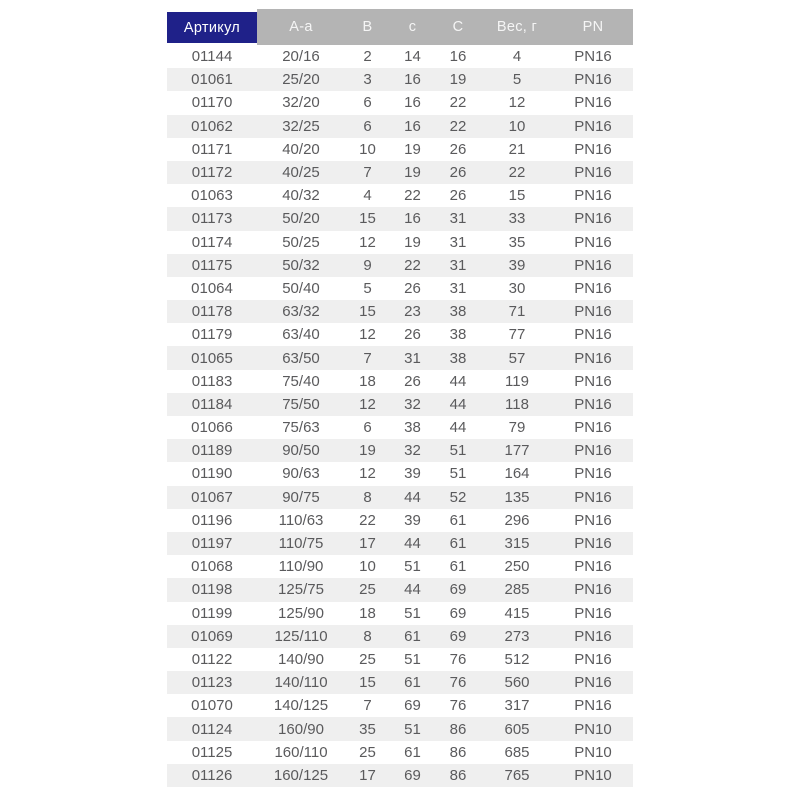 Image resolution: width=800 pixels, height=800 pixels. What do you see at coordinates (301, 567) in the screenshot?
I see `table-cell: 110/90` at bounding box center [301, 567].